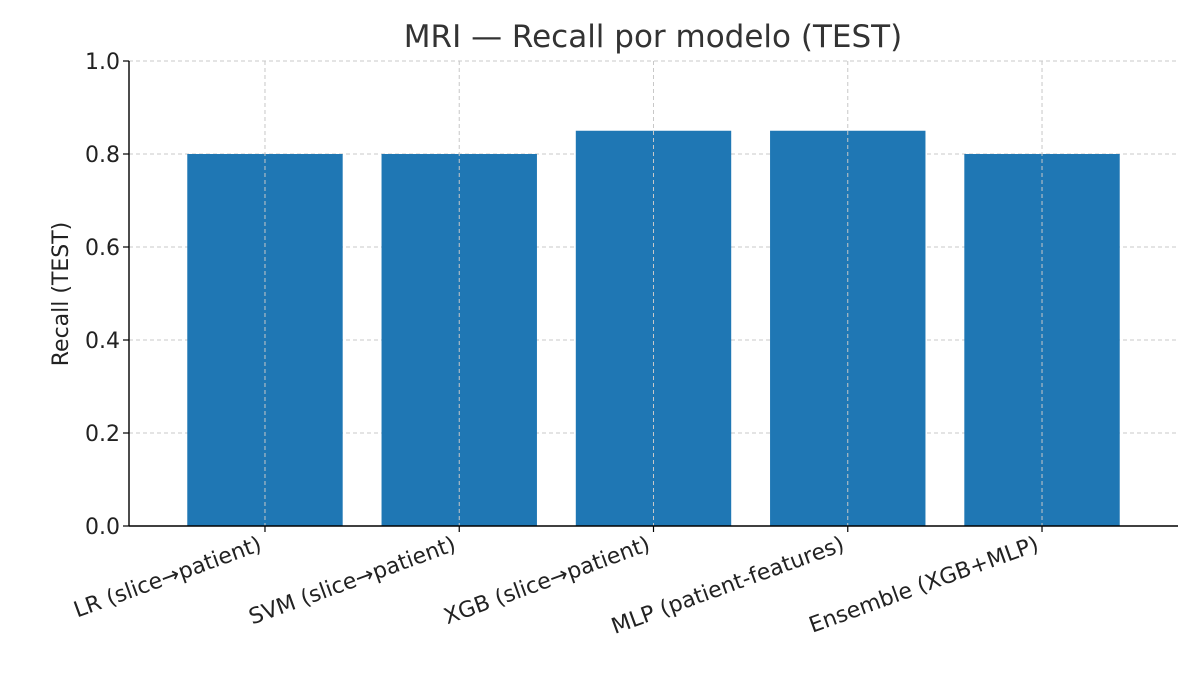  Describe the element at coordinates (168, 577) in the screenshot. I see `x-tick-label: LR (slice→patient)` at that location.